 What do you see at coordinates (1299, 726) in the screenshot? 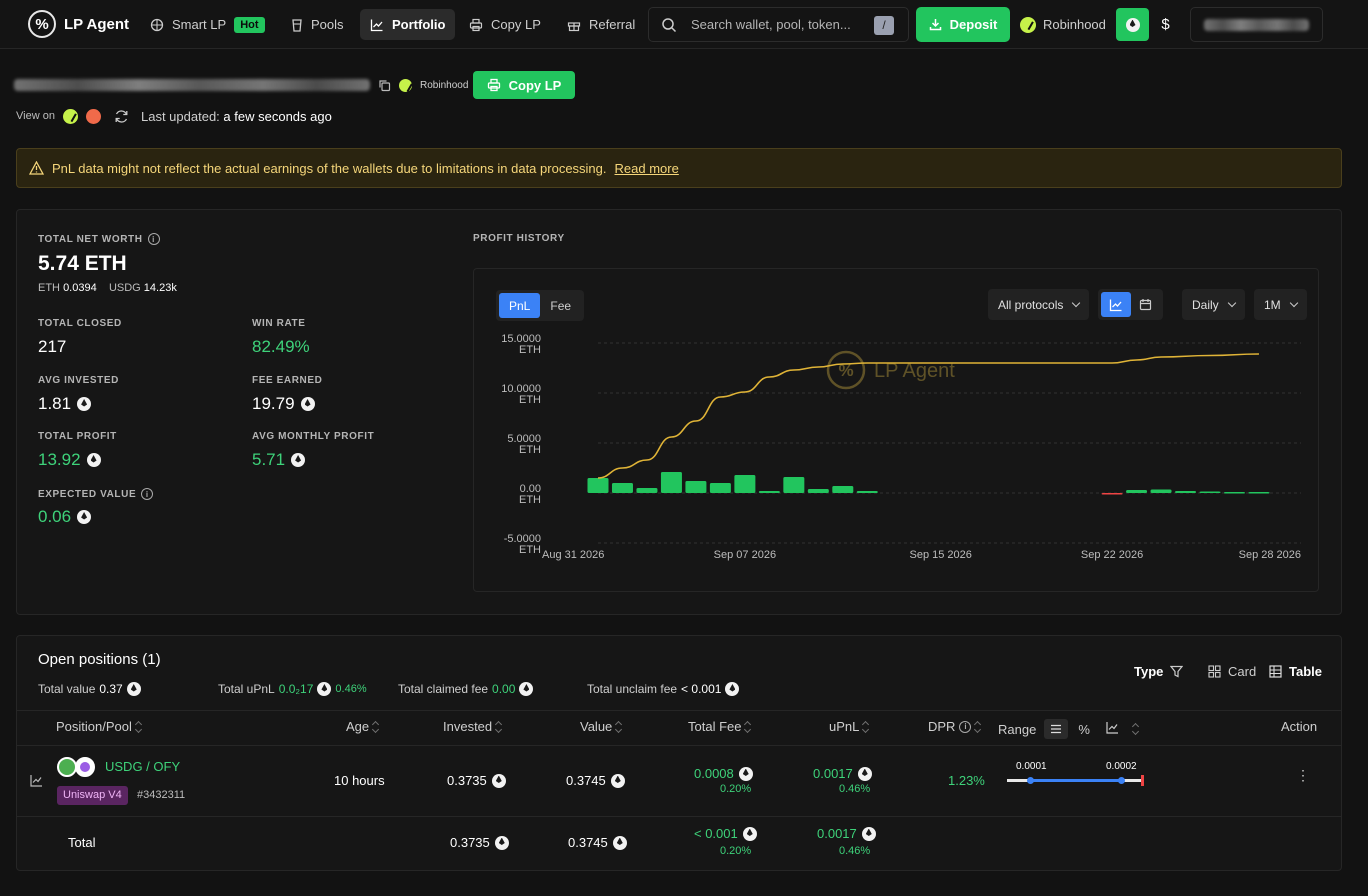
I see `col-action: Action` at bounding box center [1299, 726].